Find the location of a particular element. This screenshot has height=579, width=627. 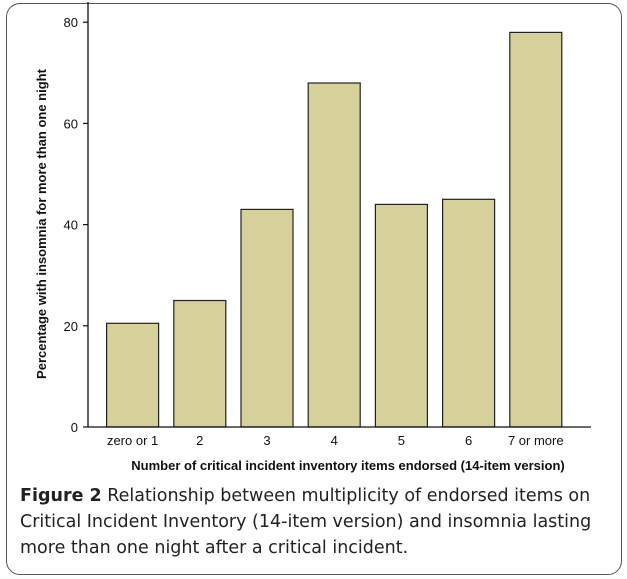

x-tick-label: 5 is located at coordinates (401, 440).